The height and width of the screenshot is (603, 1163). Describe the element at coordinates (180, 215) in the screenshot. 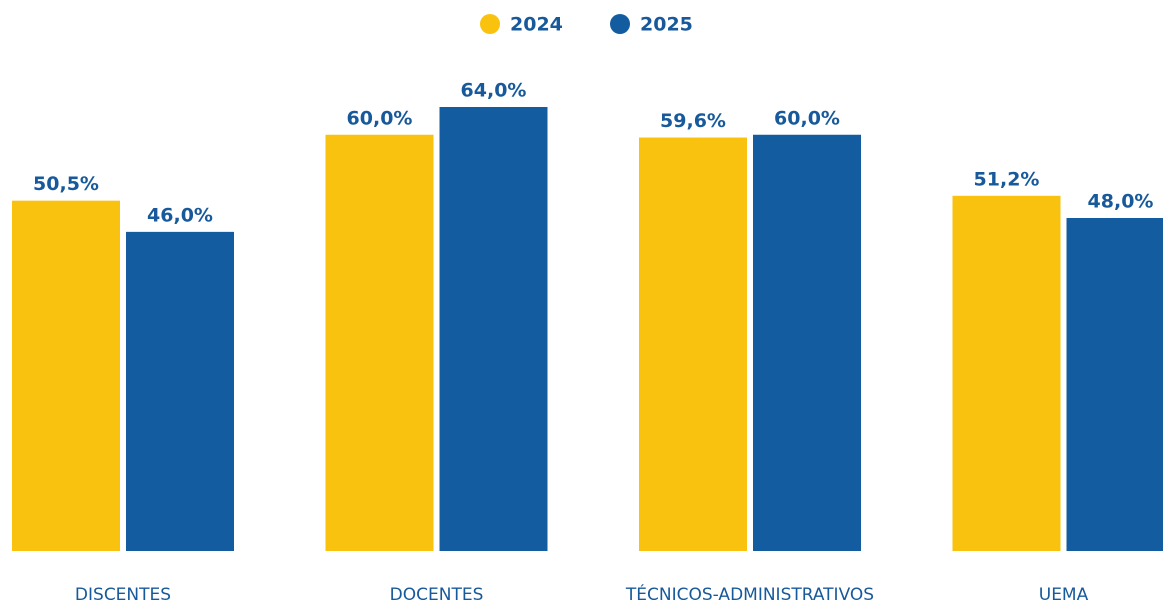

I see `value-label: 46,0%` at that location.